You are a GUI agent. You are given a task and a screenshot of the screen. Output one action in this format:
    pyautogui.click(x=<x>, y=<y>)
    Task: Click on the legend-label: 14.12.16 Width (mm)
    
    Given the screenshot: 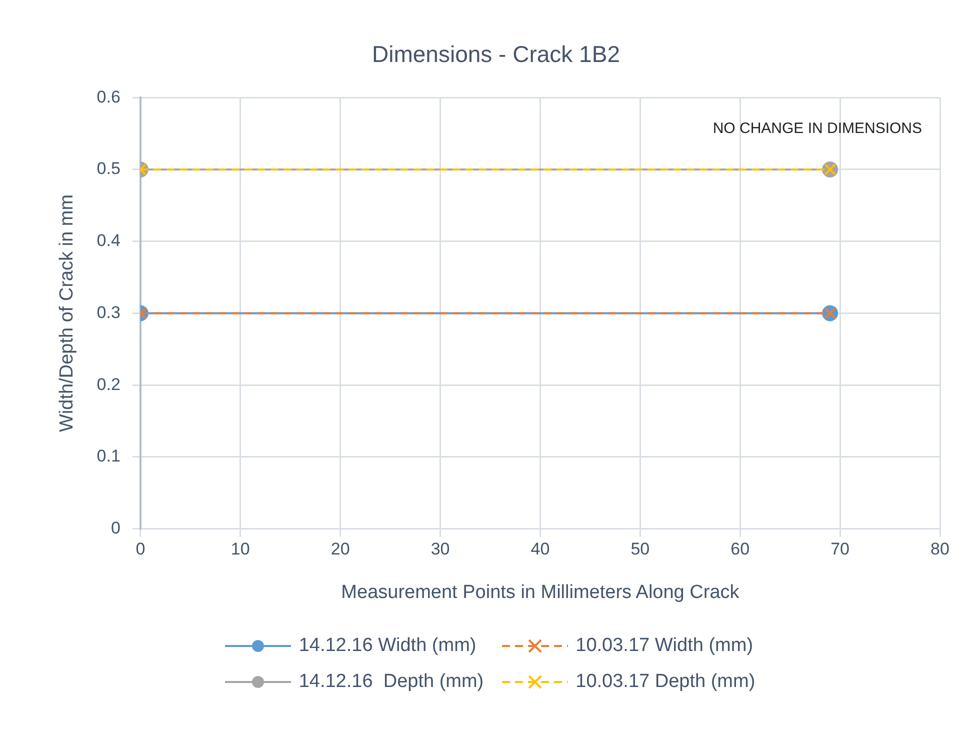 What is the action you would take?
    pyautogui.click(x=387, y=646)
    